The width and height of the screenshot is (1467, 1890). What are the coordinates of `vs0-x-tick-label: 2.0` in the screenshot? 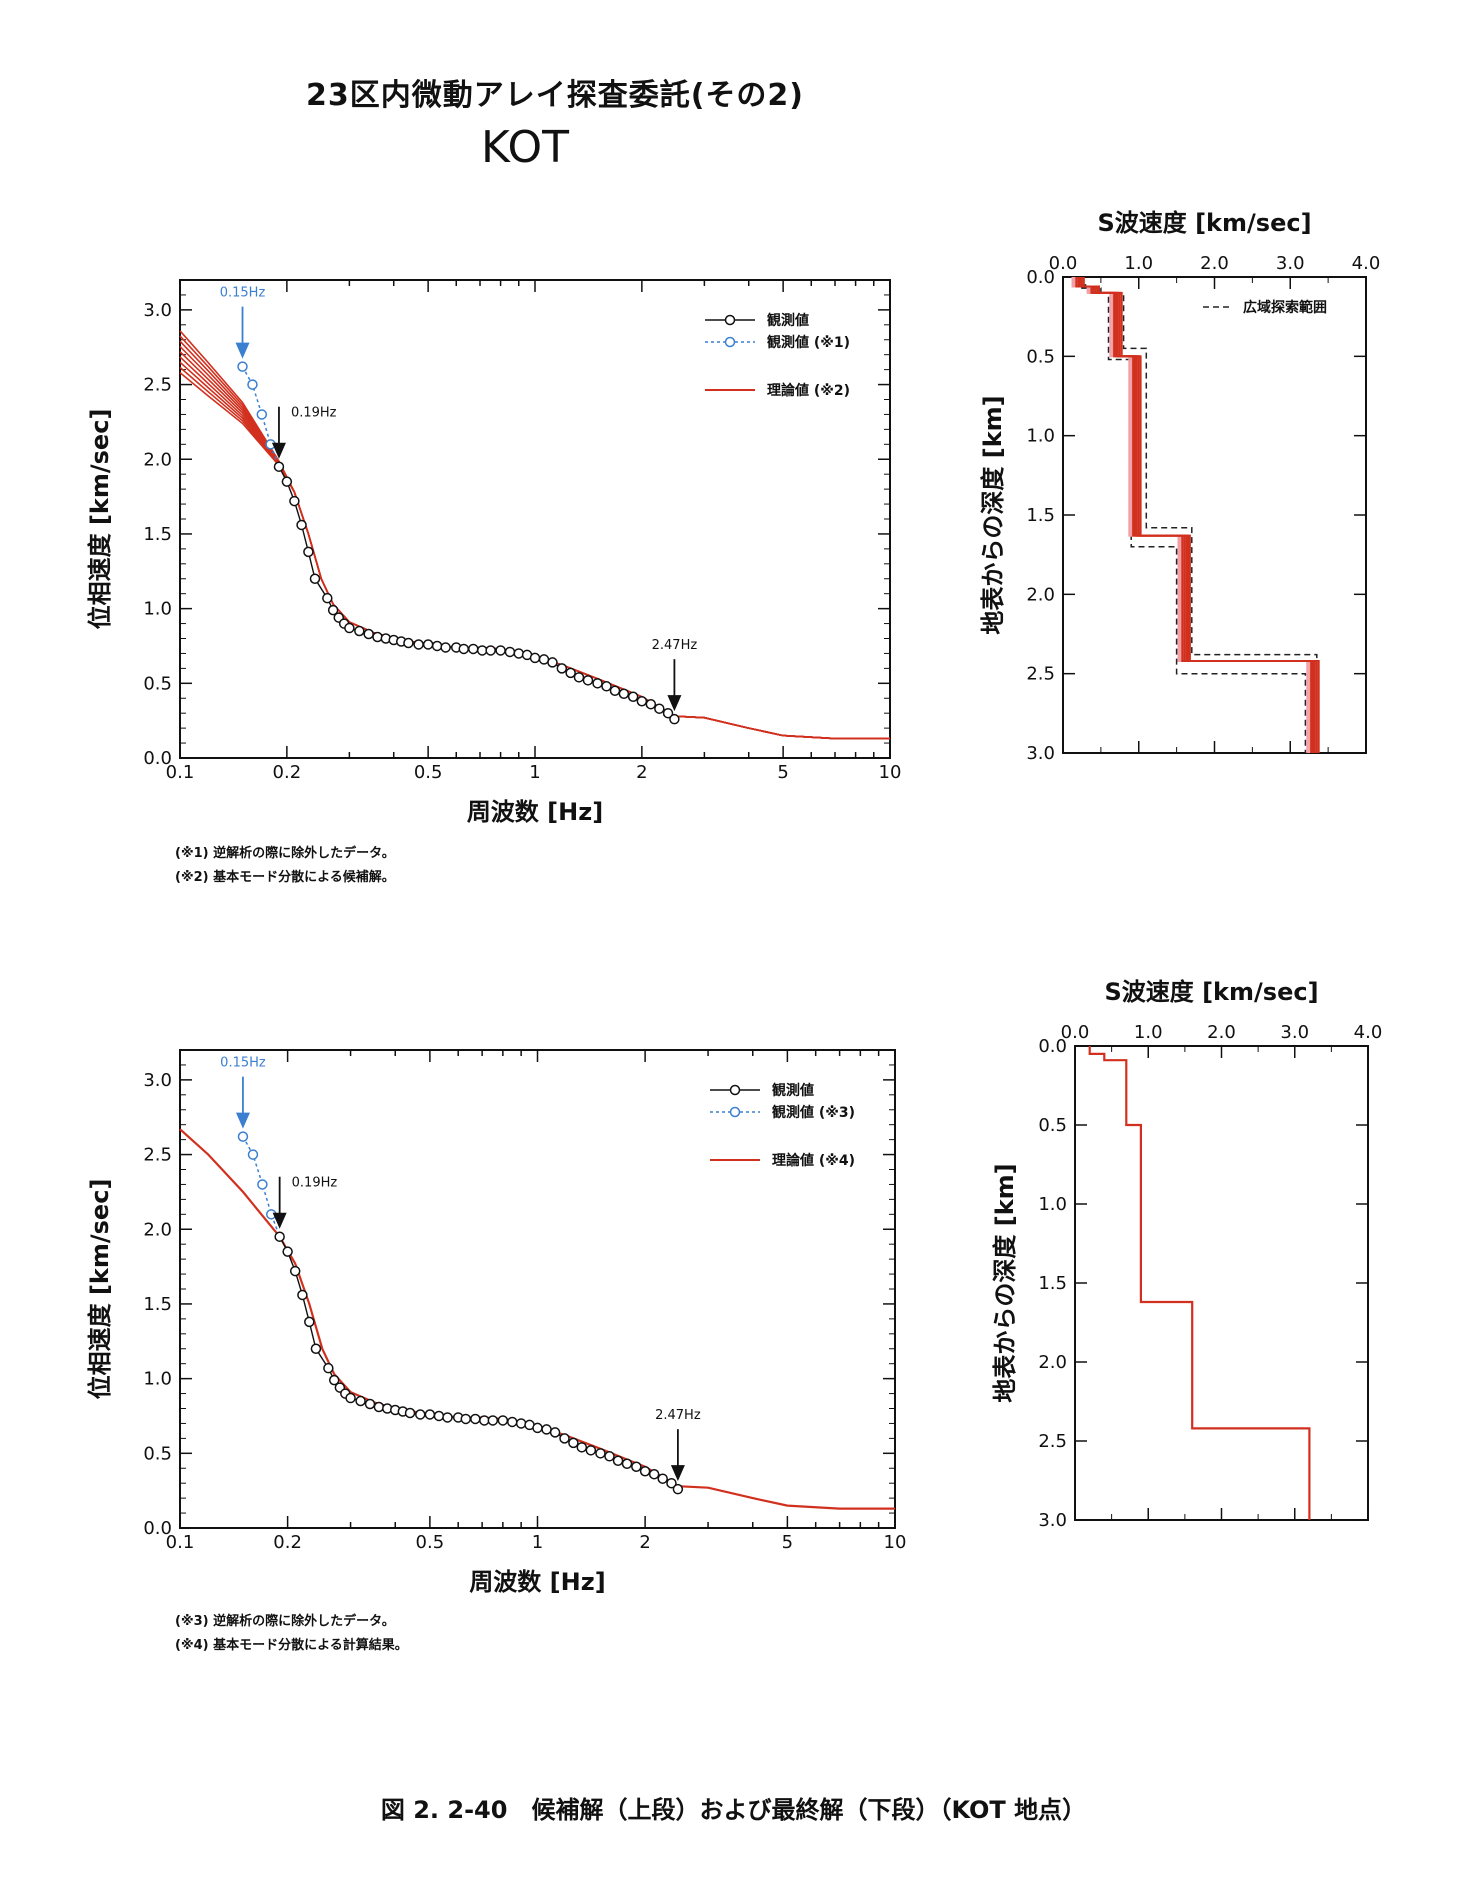 It's located at (1214, 263).